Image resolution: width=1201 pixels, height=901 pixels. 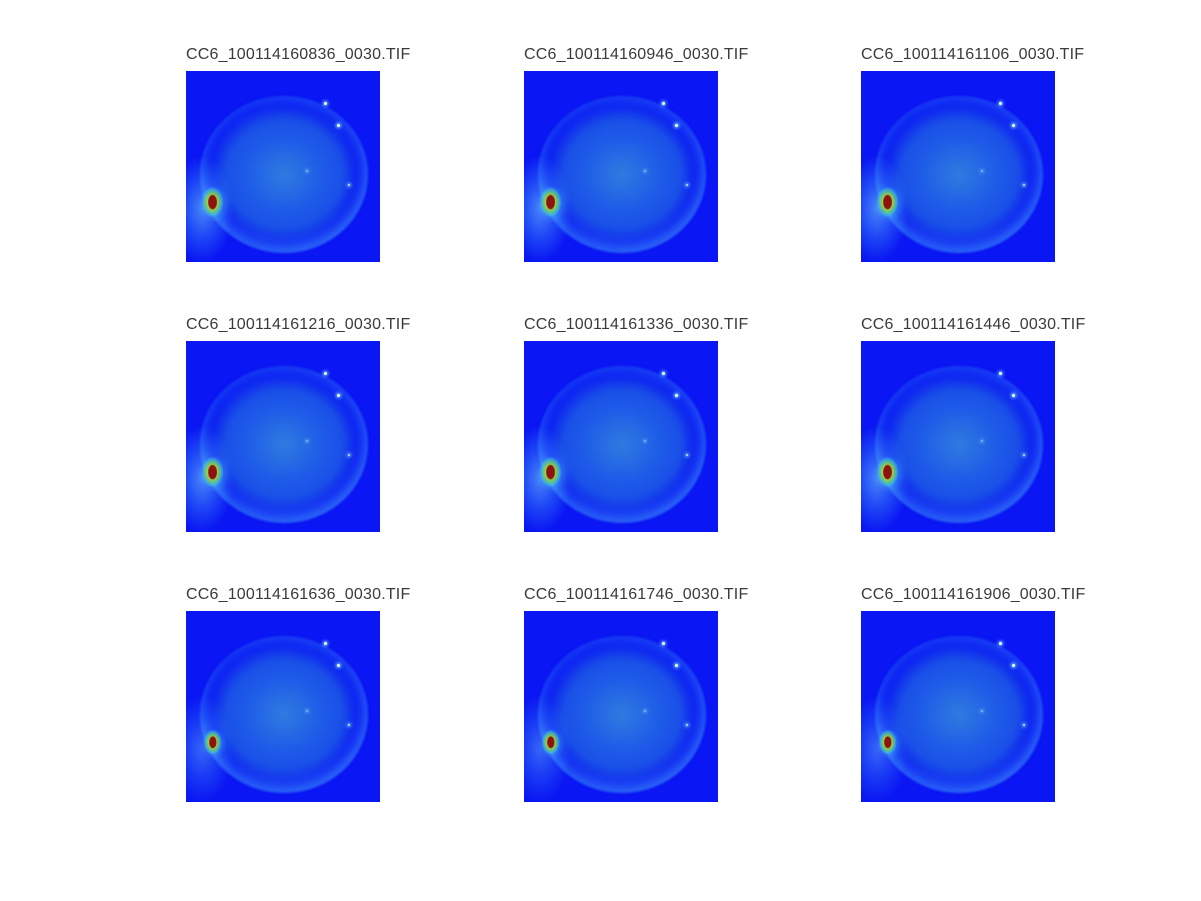 I want to click on subplot-7: CC6_100114161636_0030.TIF, so click(x=298, y=693).